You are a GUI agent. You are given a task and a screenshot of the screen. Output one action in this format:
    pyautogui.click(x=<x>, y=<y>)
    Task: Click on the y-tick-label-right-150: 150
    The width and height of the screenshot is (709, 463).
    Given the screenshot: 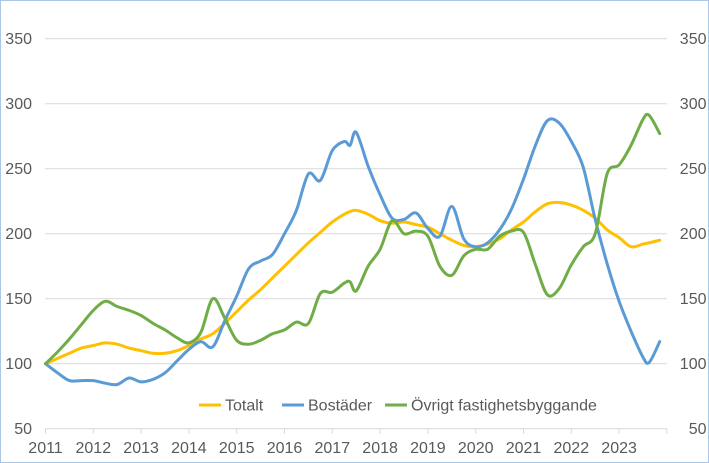 What is the action you would take?
    pyautogui.click(x=693, y=299)
    